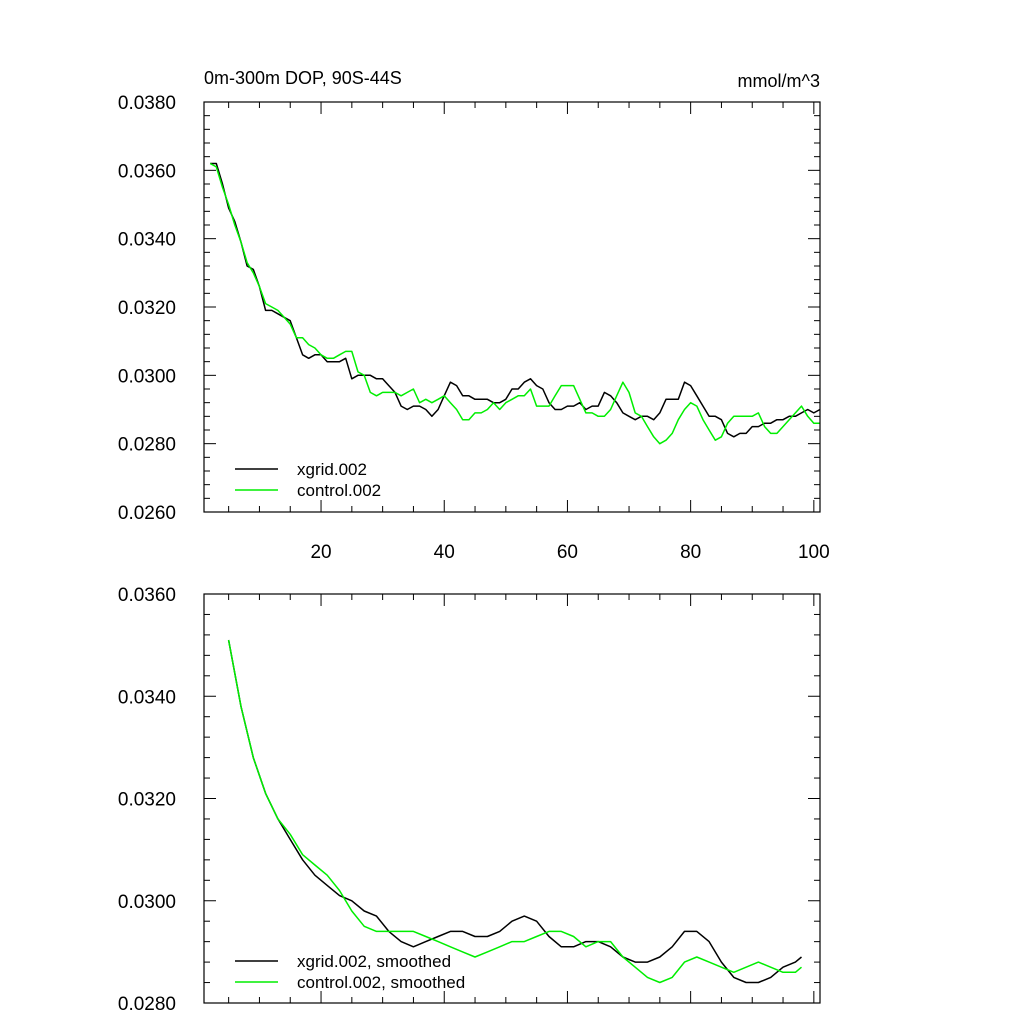 This screenshot has height=1024, width=1024. I want to click on units-label: mmol/m^3, so click(779, 81).